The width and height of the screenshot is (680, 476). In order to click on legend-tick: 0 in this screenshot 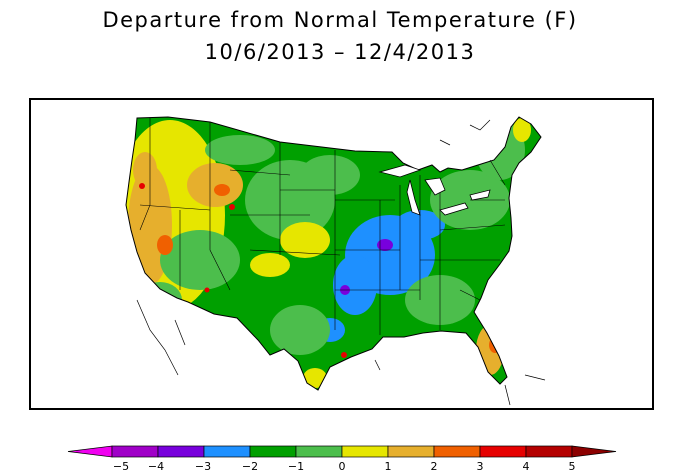, I will do `click(342, 466)`.